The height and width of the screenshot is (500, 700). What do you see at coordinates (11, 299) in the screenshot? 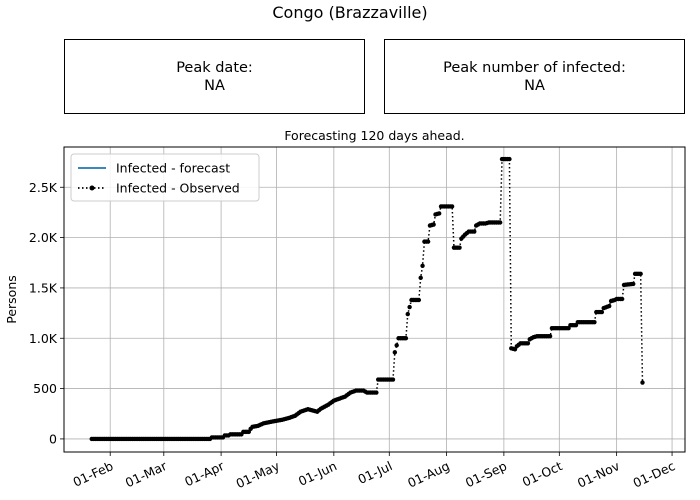
I see `y-axis-label: Persons` at bounding box center [11, 299].